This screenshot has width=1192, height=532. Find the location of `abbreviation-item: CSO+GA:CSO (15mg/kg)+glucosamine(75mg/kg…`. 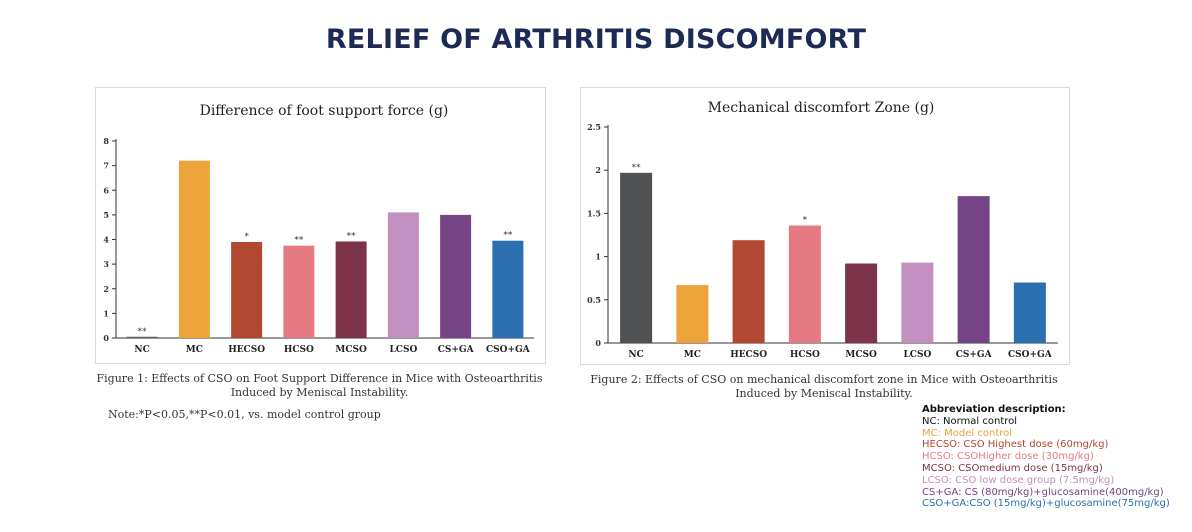

abbreviation-item: CSO+GA:CSO (15mg/kg)+glucosamine(75mg/kg… is located at coordinates (1046, 504).